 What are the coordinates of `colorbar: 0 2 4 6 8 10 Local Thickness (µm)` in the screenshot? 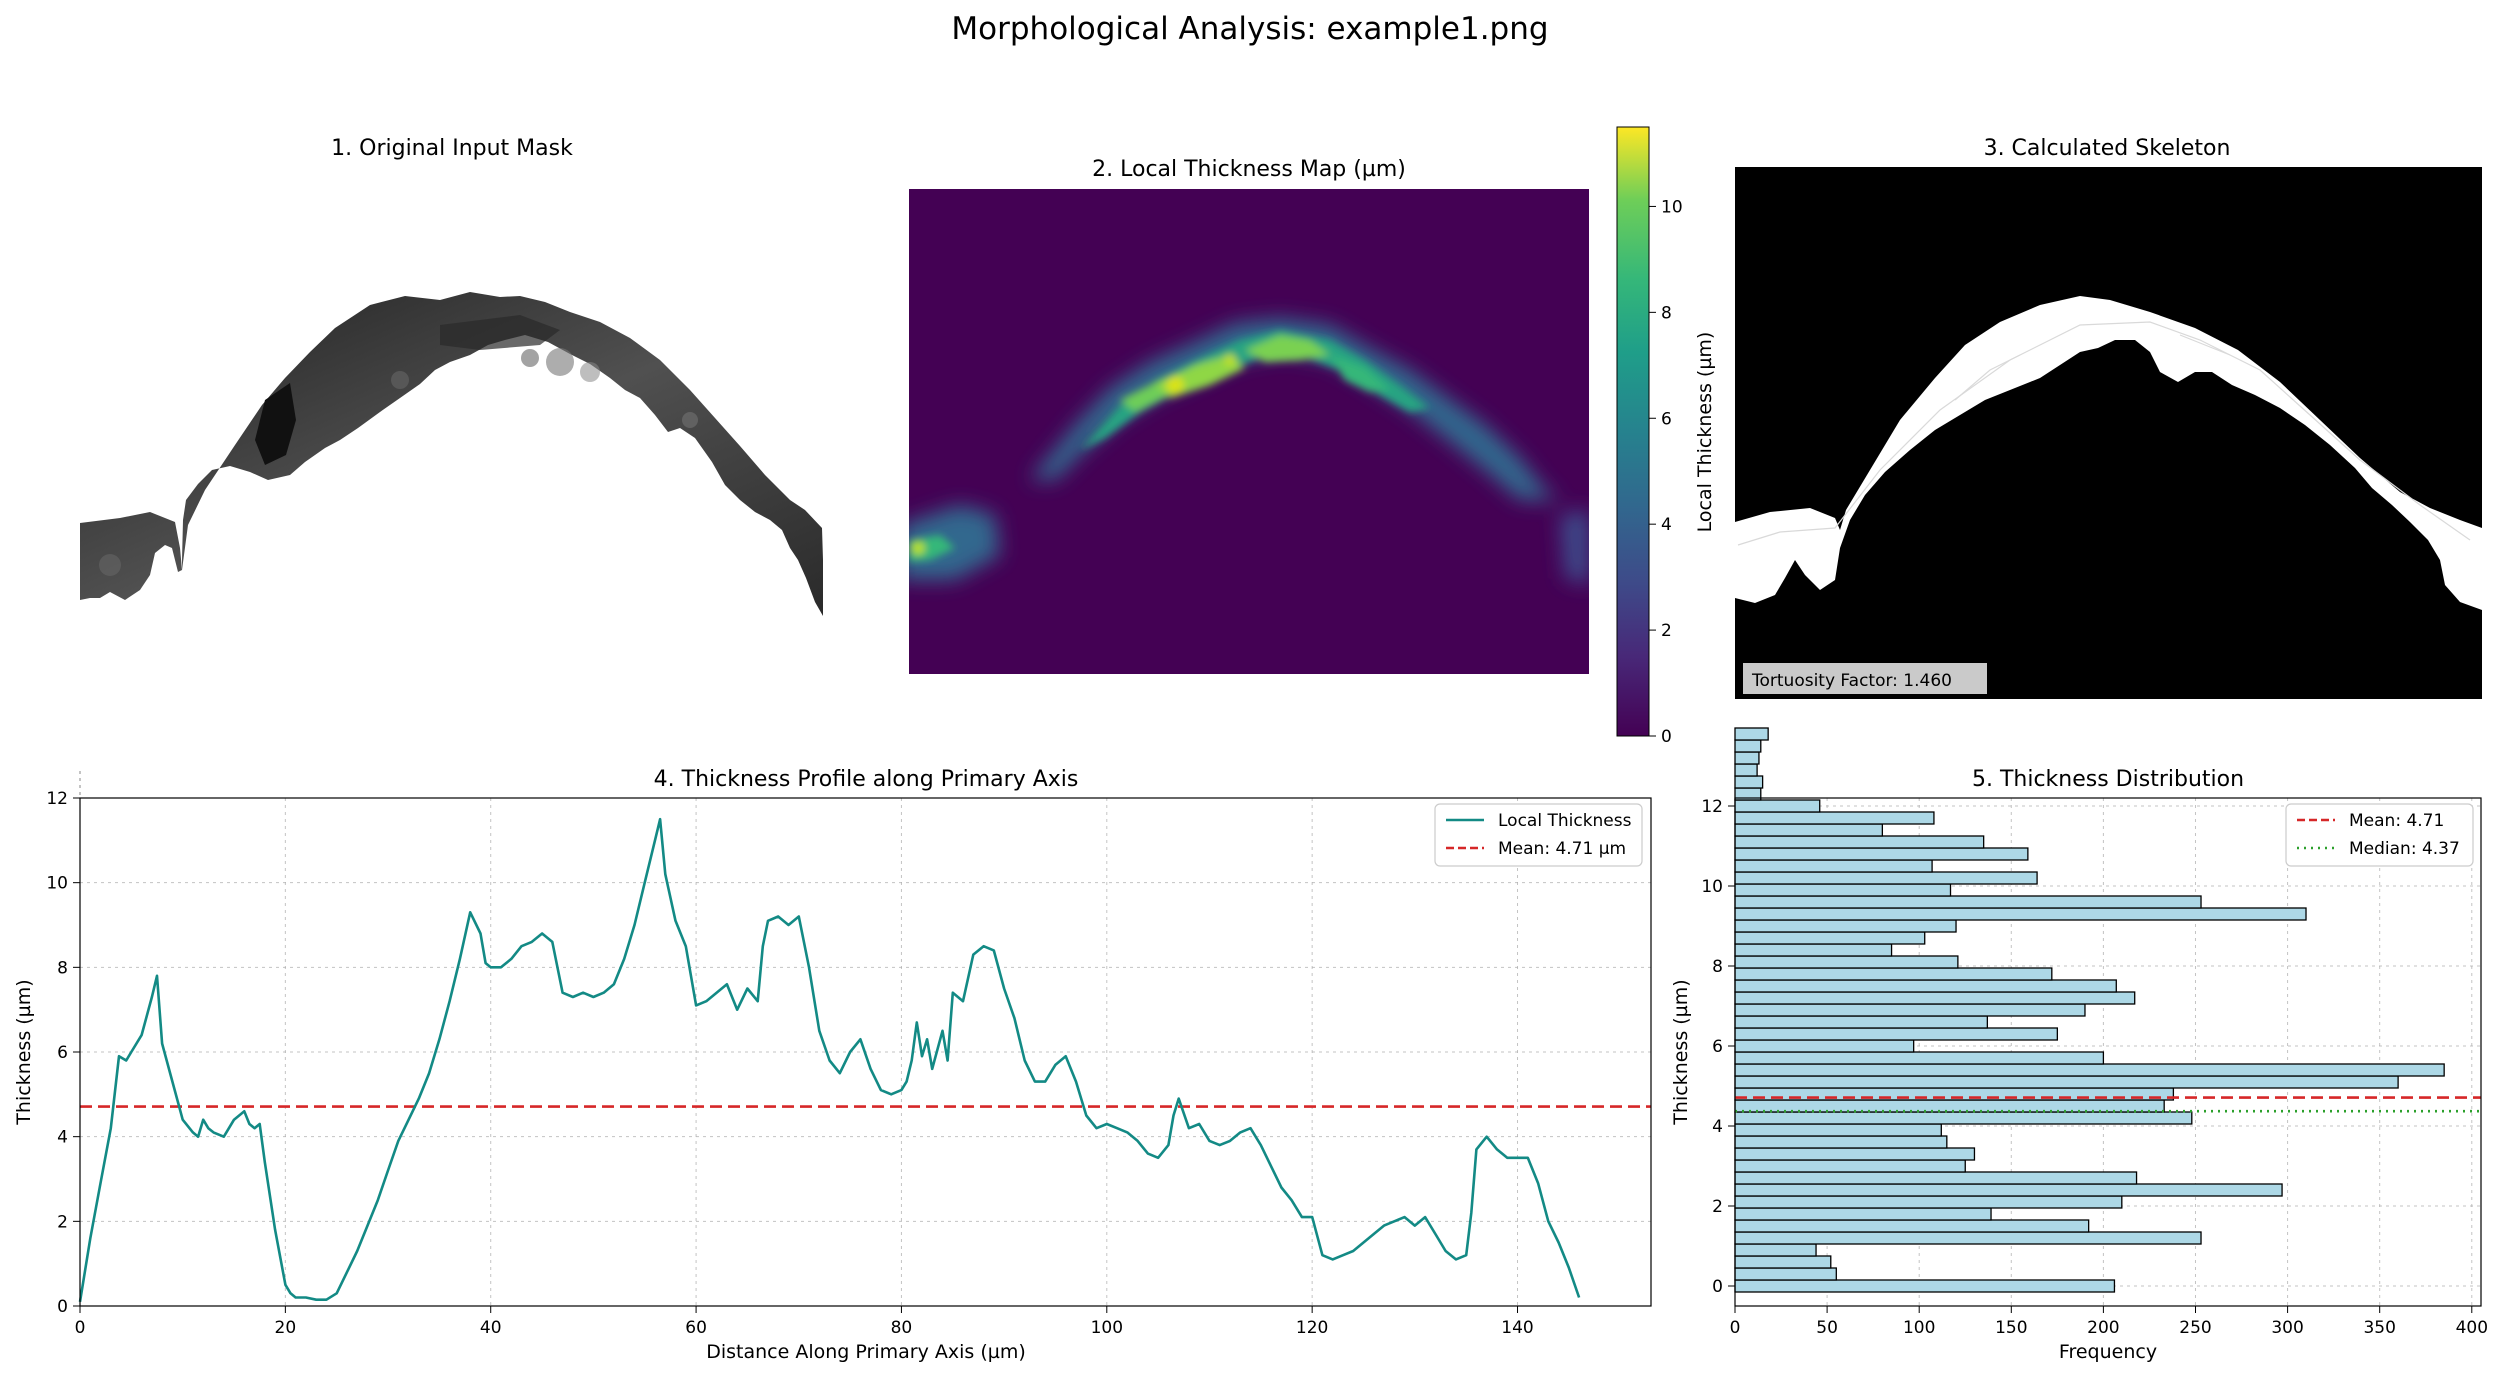 It's located at (1666, 436).